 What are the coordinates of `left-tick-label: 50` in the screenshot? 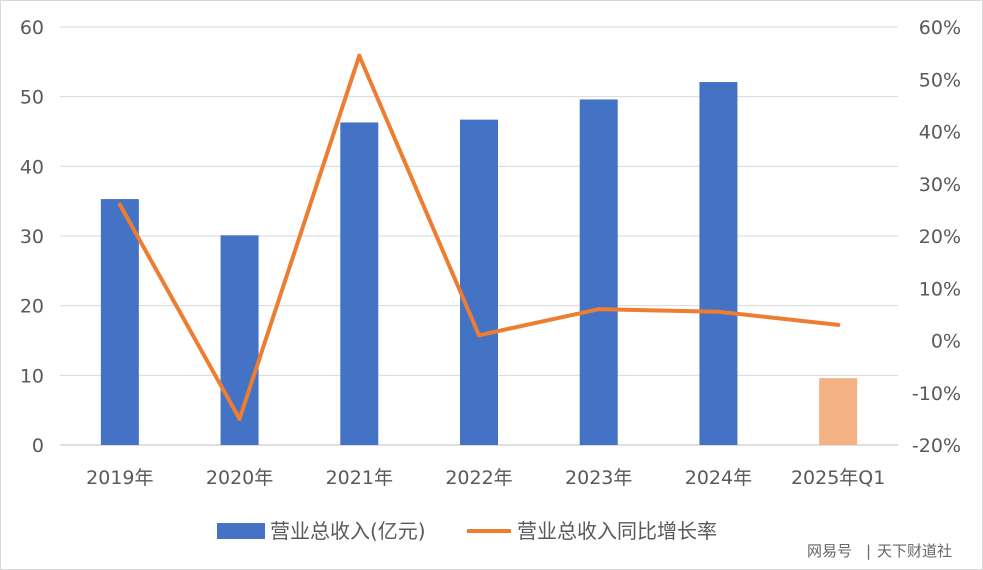 It's located at (32, 98).